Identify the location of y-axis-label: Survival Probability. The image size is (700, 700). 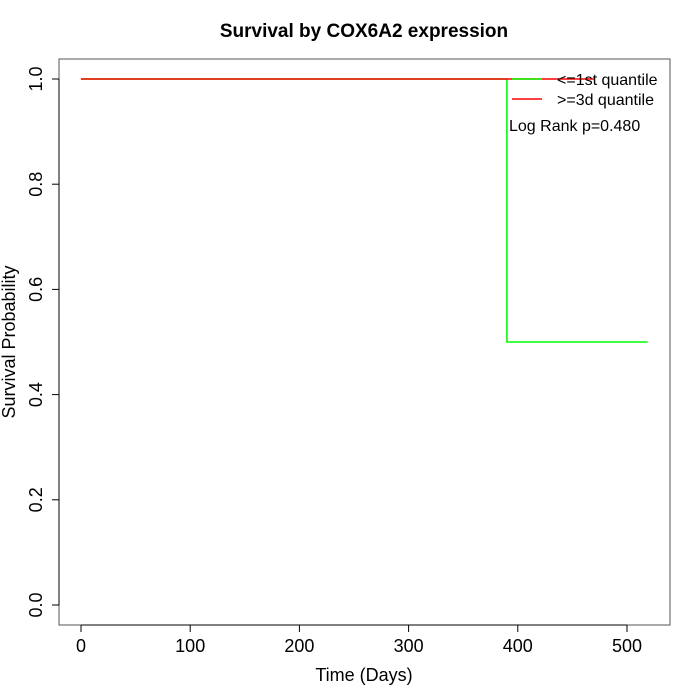
(9, 341).